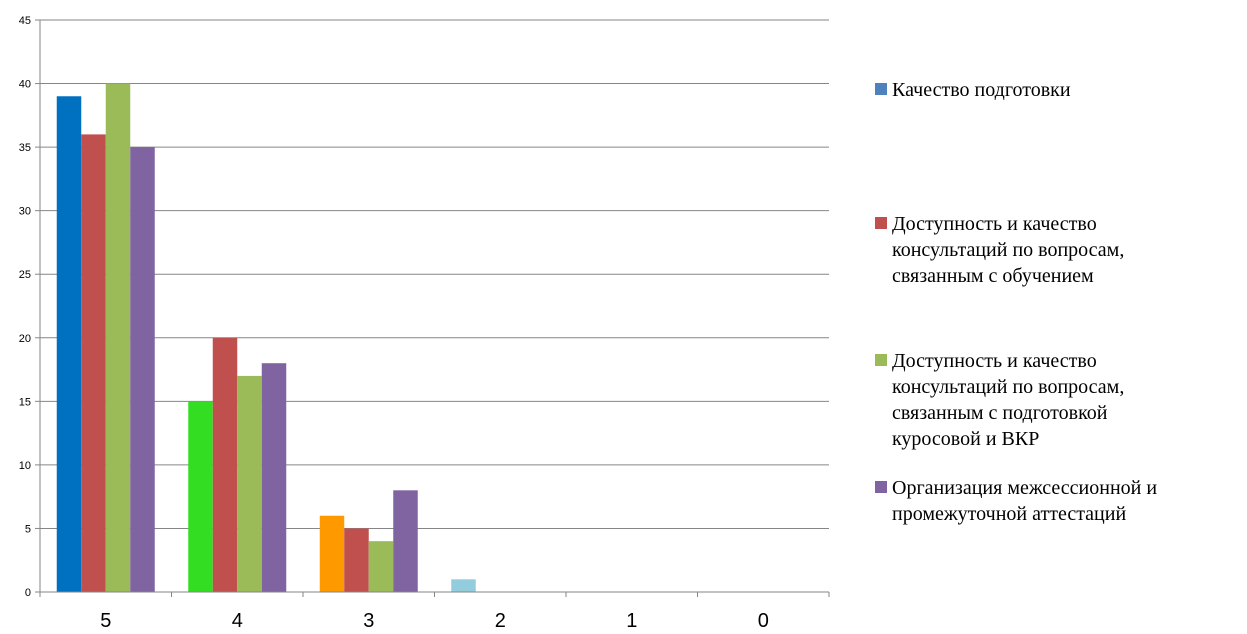 The width and height of the screenshot is (1247, 634). I want to click on x-tick-label: 3, so click(368, 621).